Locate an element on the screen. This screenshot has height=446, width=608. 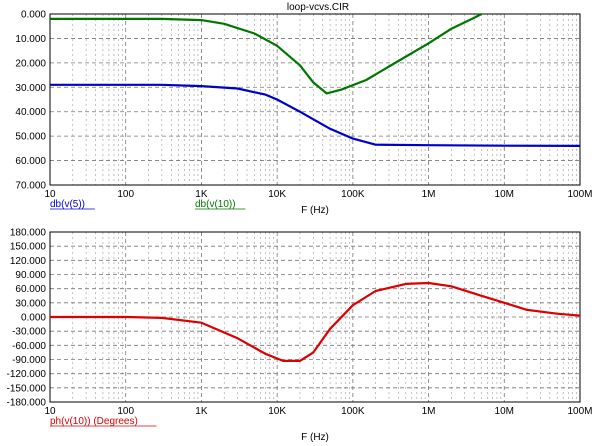
y-tick-label: -180.000 is located at coordinates (27, 403).